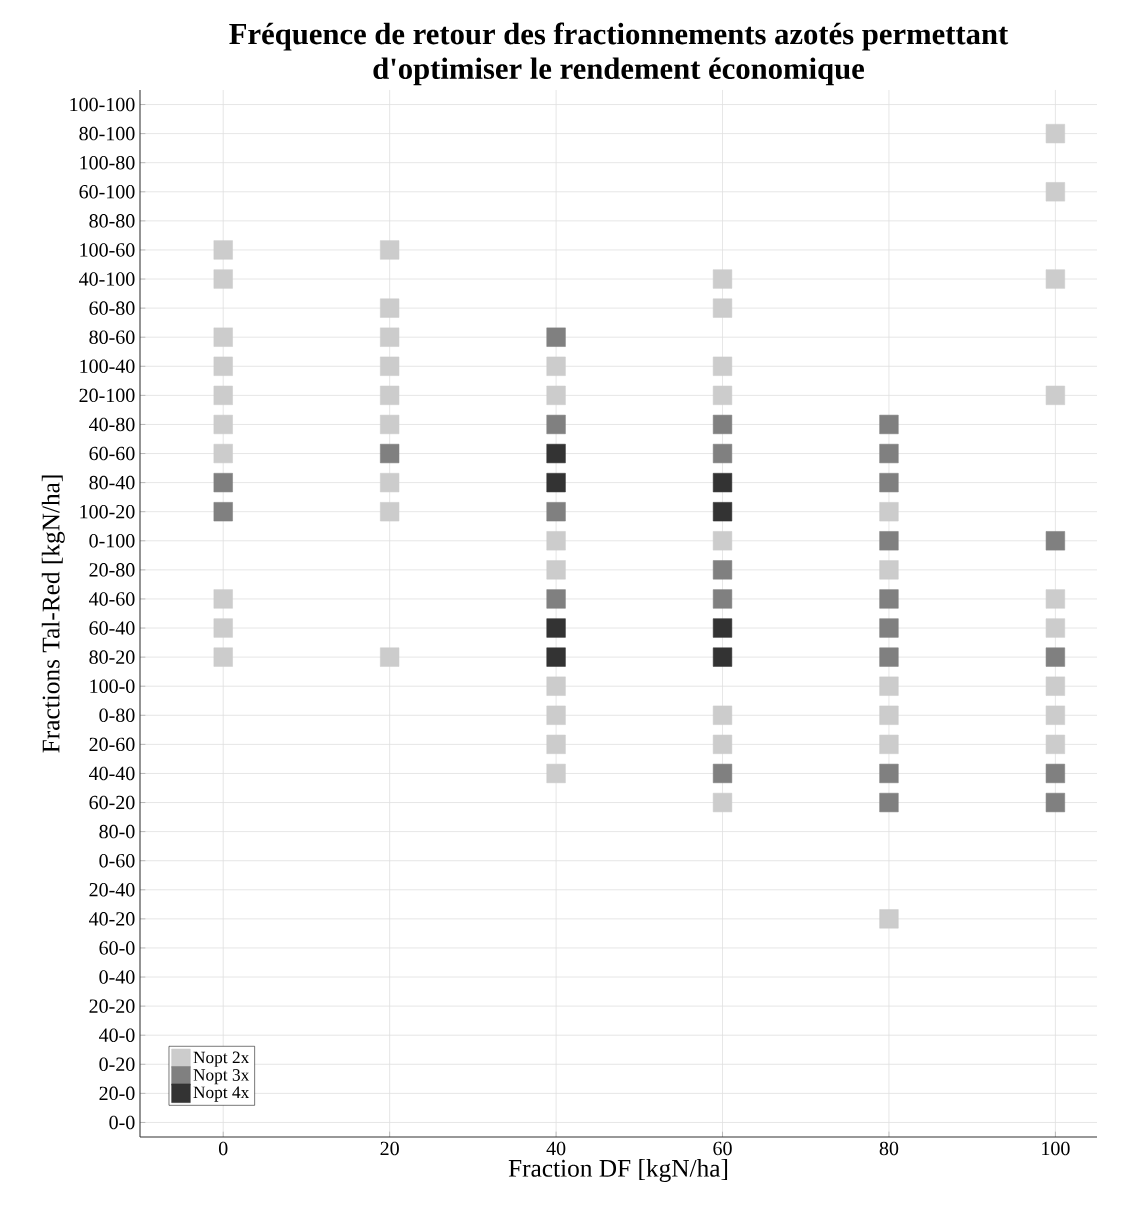 The height and width of the screenshot is (1213, 1126). I want to click on x-tick-label: 60, so click(722, 1148).